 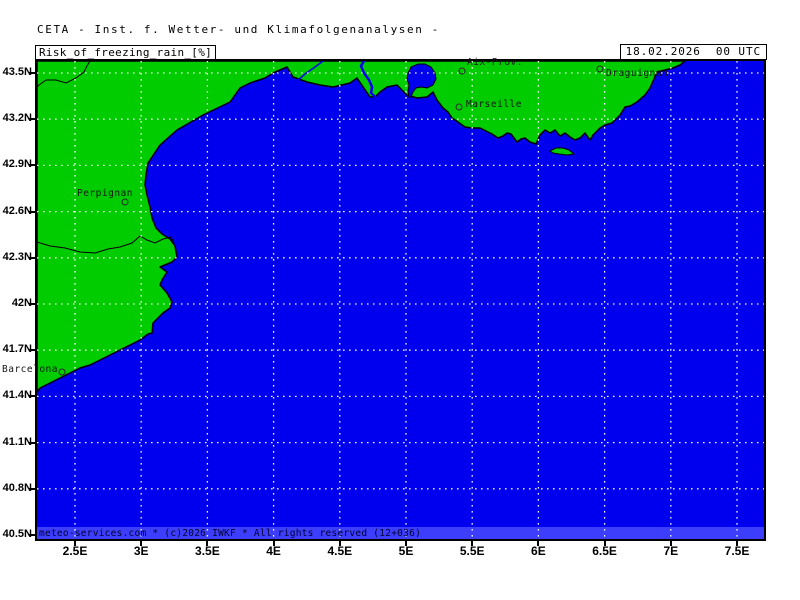 I want to click on border-inland, so click(x=64, y=74).